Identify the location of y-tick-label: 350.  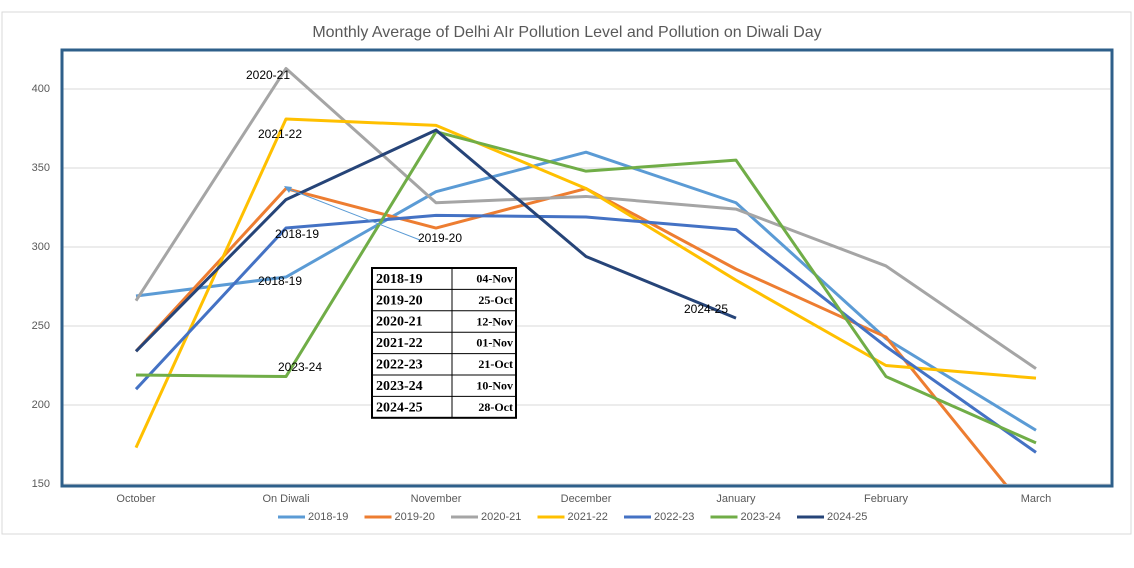
(41, 168).